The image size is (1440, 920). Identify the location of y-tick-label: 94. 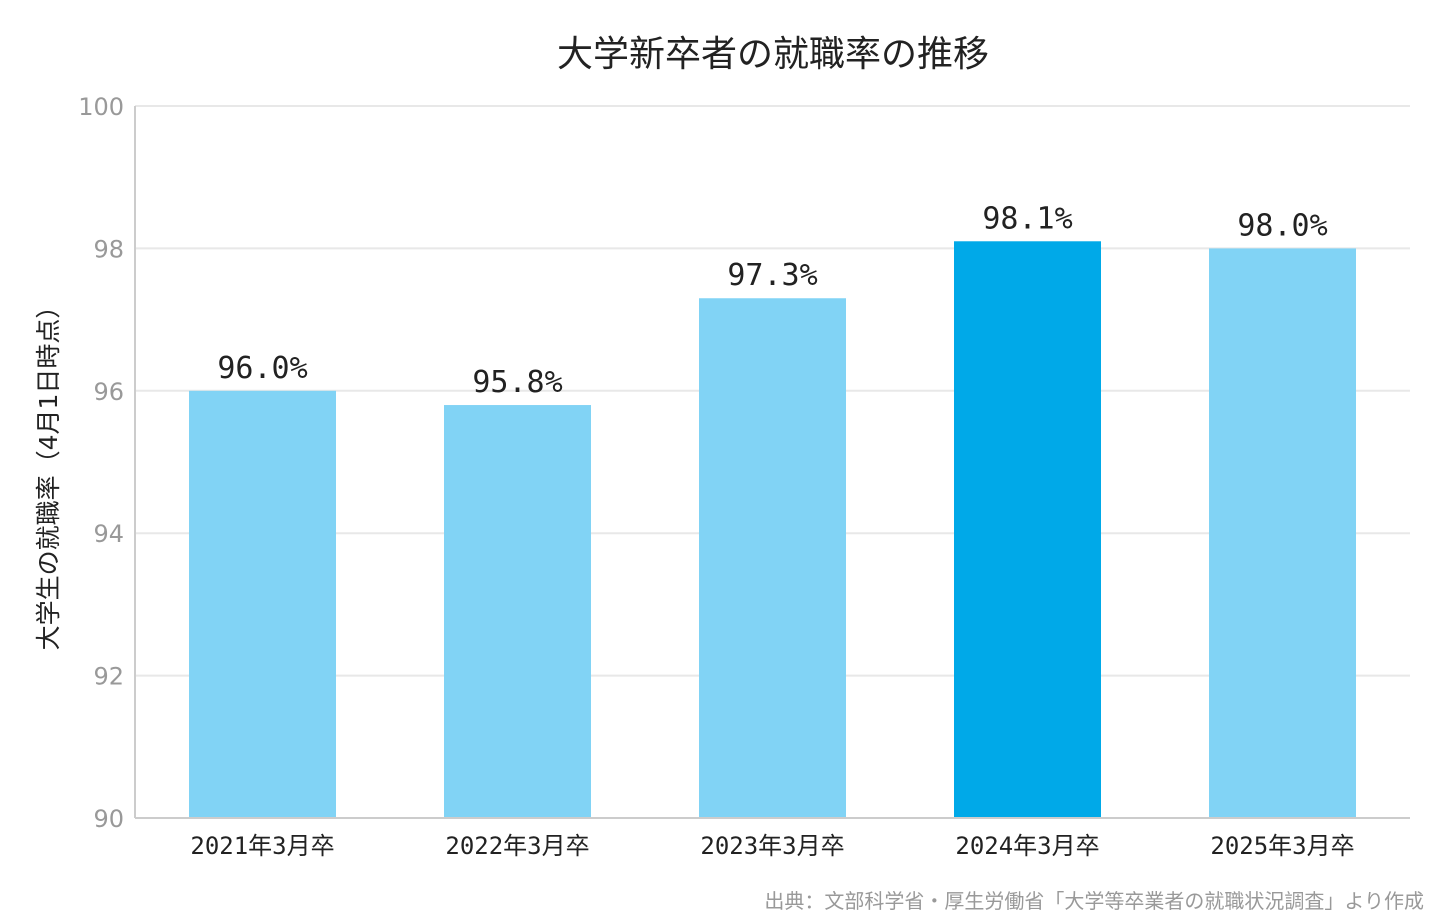
(108, 534).